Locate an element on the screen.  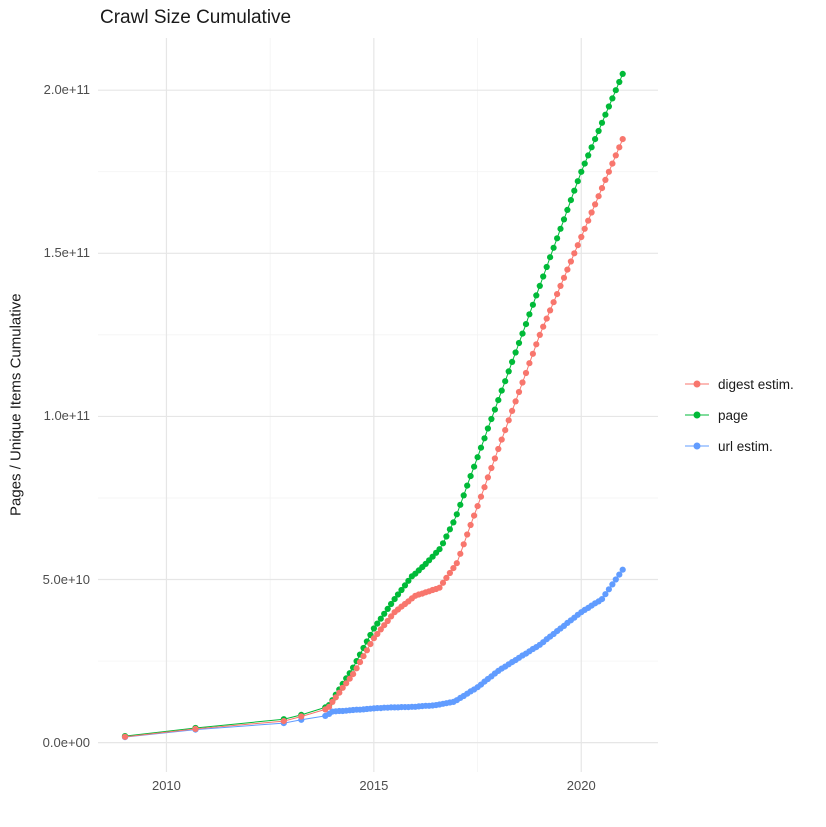
legend-entry-page: page is located at coordinates (739, 415).